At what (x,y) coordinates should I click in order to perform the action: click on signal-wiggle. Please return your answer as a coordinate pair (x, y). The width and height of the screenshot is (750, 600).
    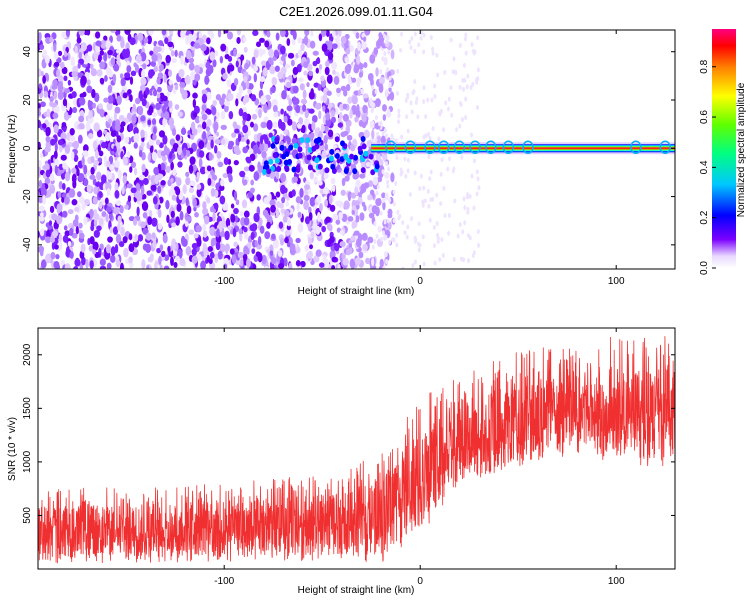
    Looking at the image, I should click on (528, 147).